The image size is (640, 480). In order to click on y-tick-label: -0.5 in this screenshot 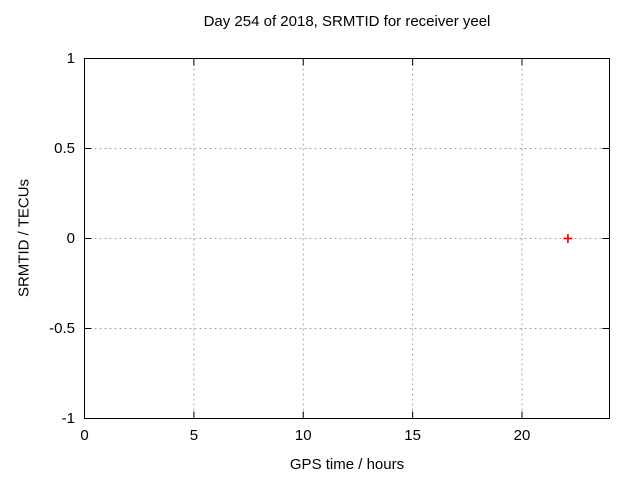, I will do `click(62, 328)`.